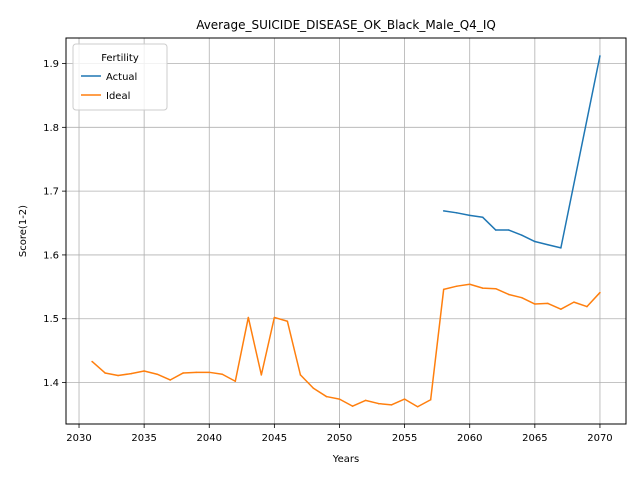 This screenshot has width=640, height=480. Describe the element at coordinates (599, 438) in the screenshot. I see `x-tick-label: 2070` at that location.